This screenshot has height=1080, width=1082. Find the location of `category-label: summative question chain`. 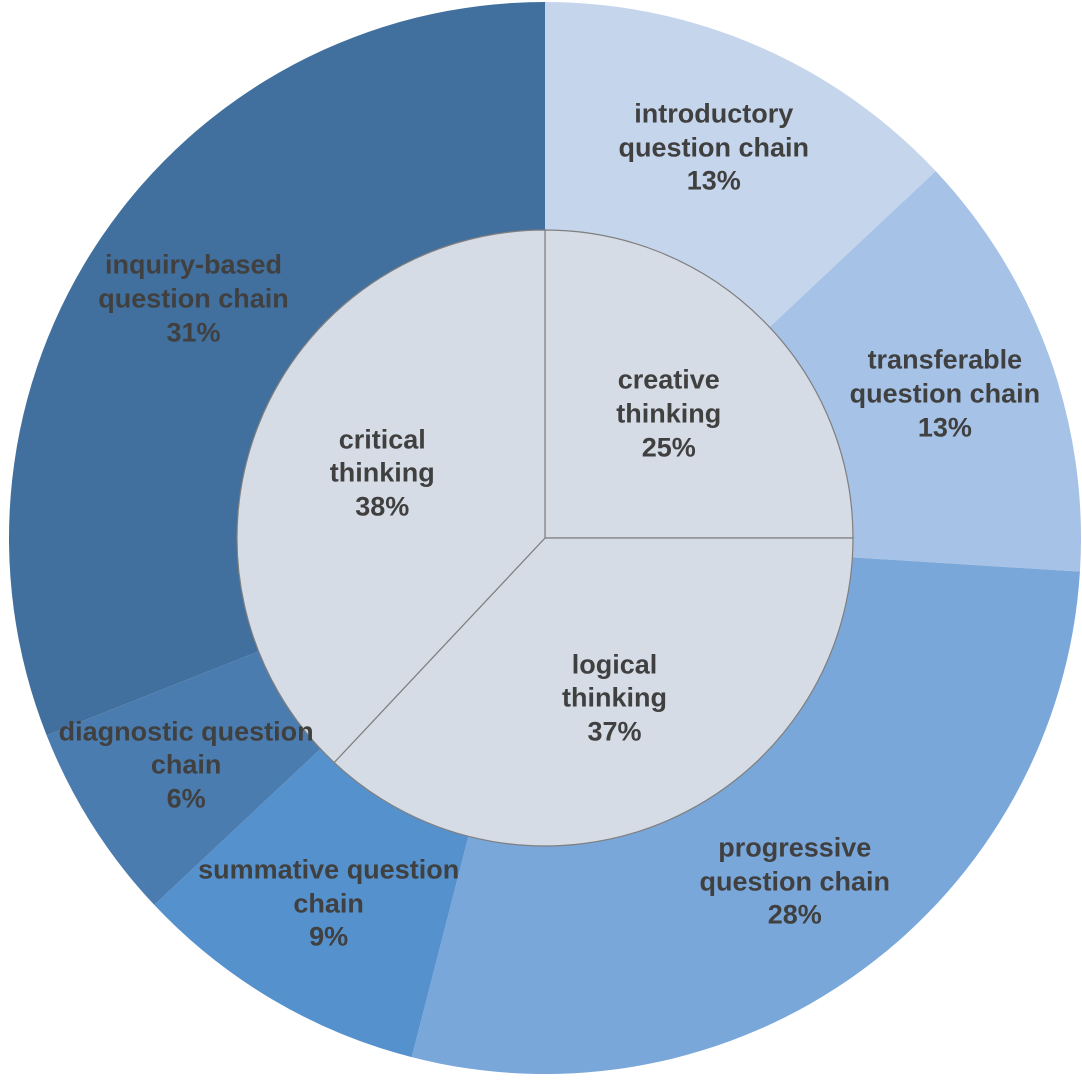

category-label: summative question chain is located at coordinates (329, 886).